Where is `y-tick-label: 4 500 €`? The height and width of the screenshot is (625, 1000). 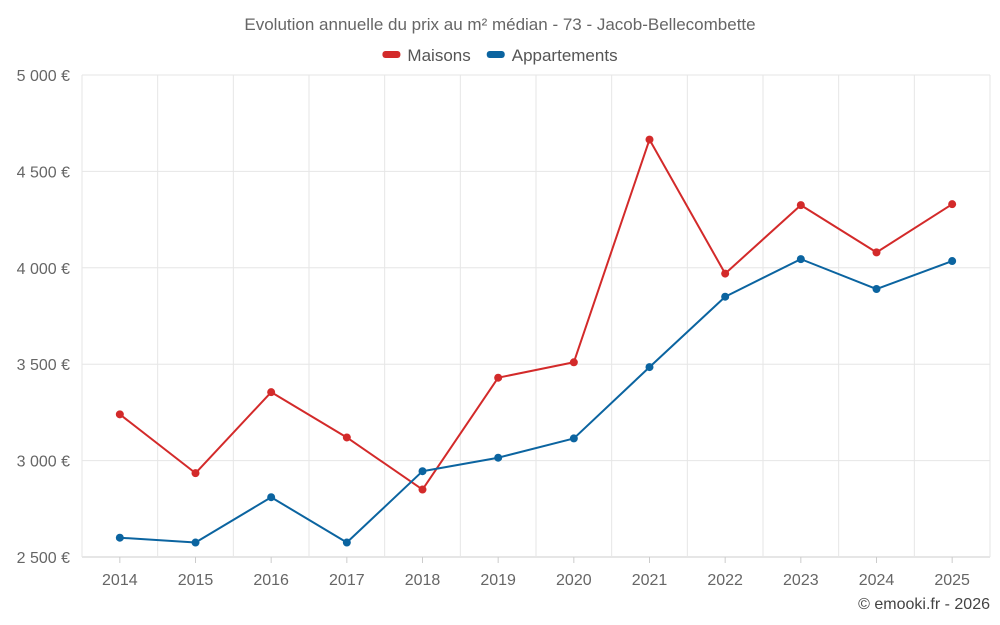
y-tick-label: 4 500 € is located at coordinates (43, 172).